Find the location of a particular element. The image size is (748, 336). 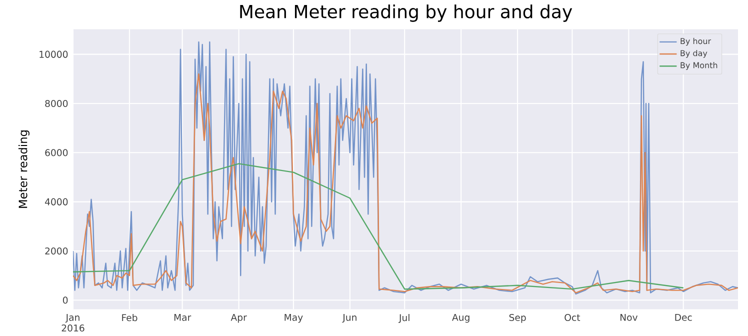

x-tick-label: Apr is located at coordinates (238, 318).